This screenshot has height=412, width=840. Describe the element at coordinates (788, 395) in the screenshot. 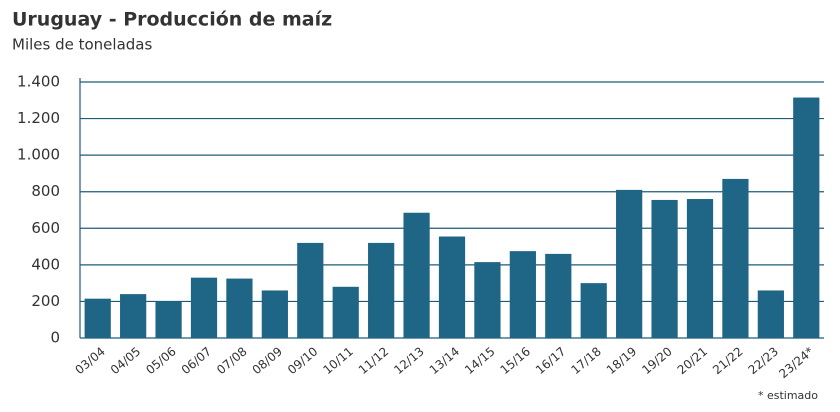

I see `annotation: * estimado` at that location.